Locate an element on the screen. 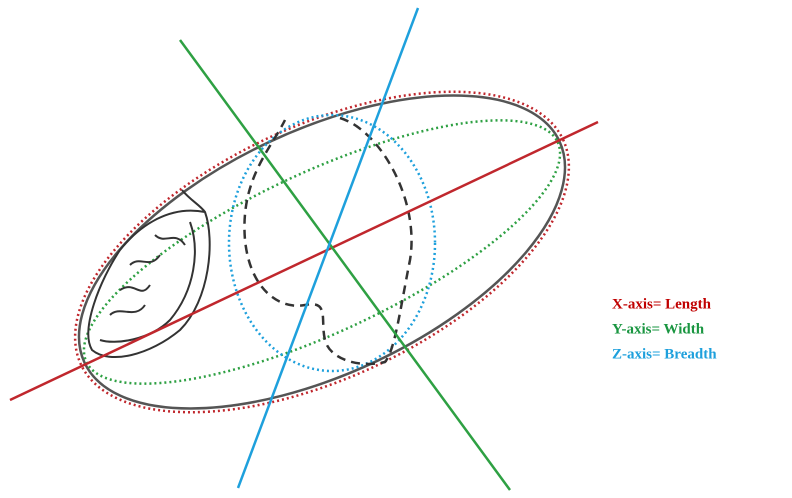  legend-y: Y-axis= Width is located at coordinates (658, 329).